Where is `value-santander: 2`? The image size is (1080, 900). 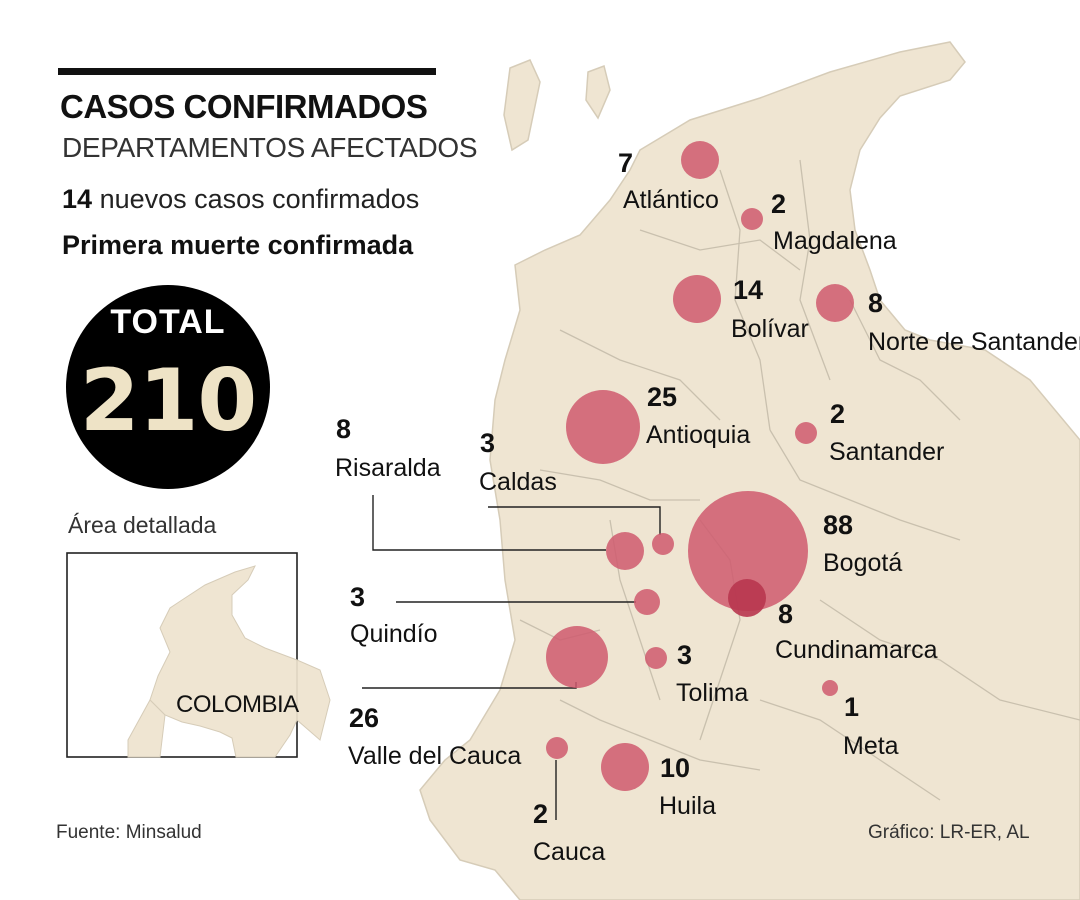
value-santander: 2 is located at coordinates (837, 414).